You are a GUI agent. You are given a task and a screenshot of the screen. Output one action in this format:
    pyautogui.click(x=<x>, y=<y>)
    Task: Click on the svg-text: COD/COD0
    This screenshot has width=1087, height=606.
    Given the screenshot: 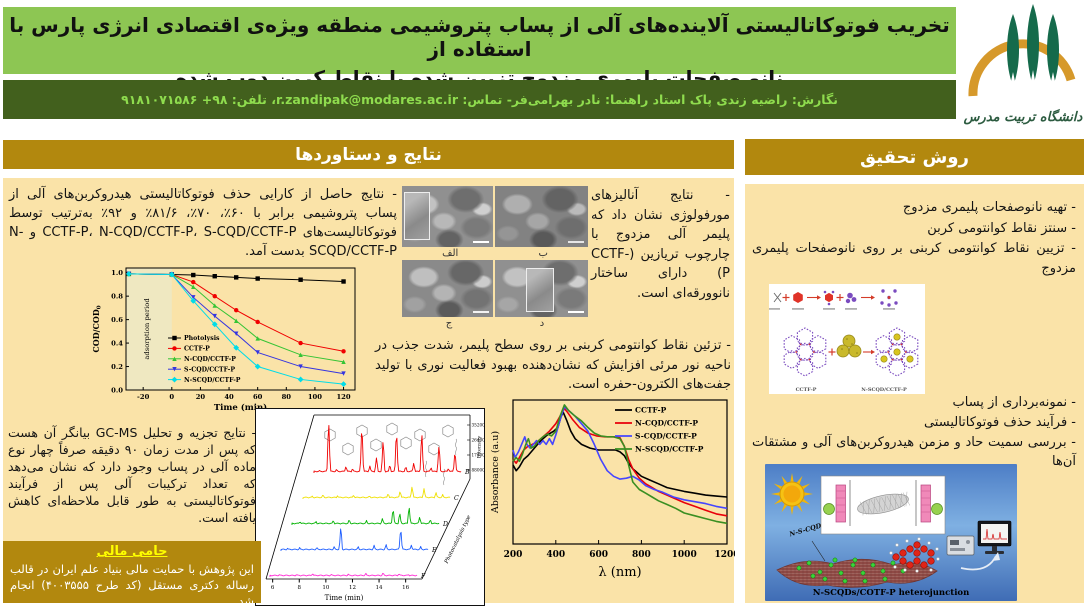 What is the action you would take?
    pyautogui.click(x=97, y=328)
    